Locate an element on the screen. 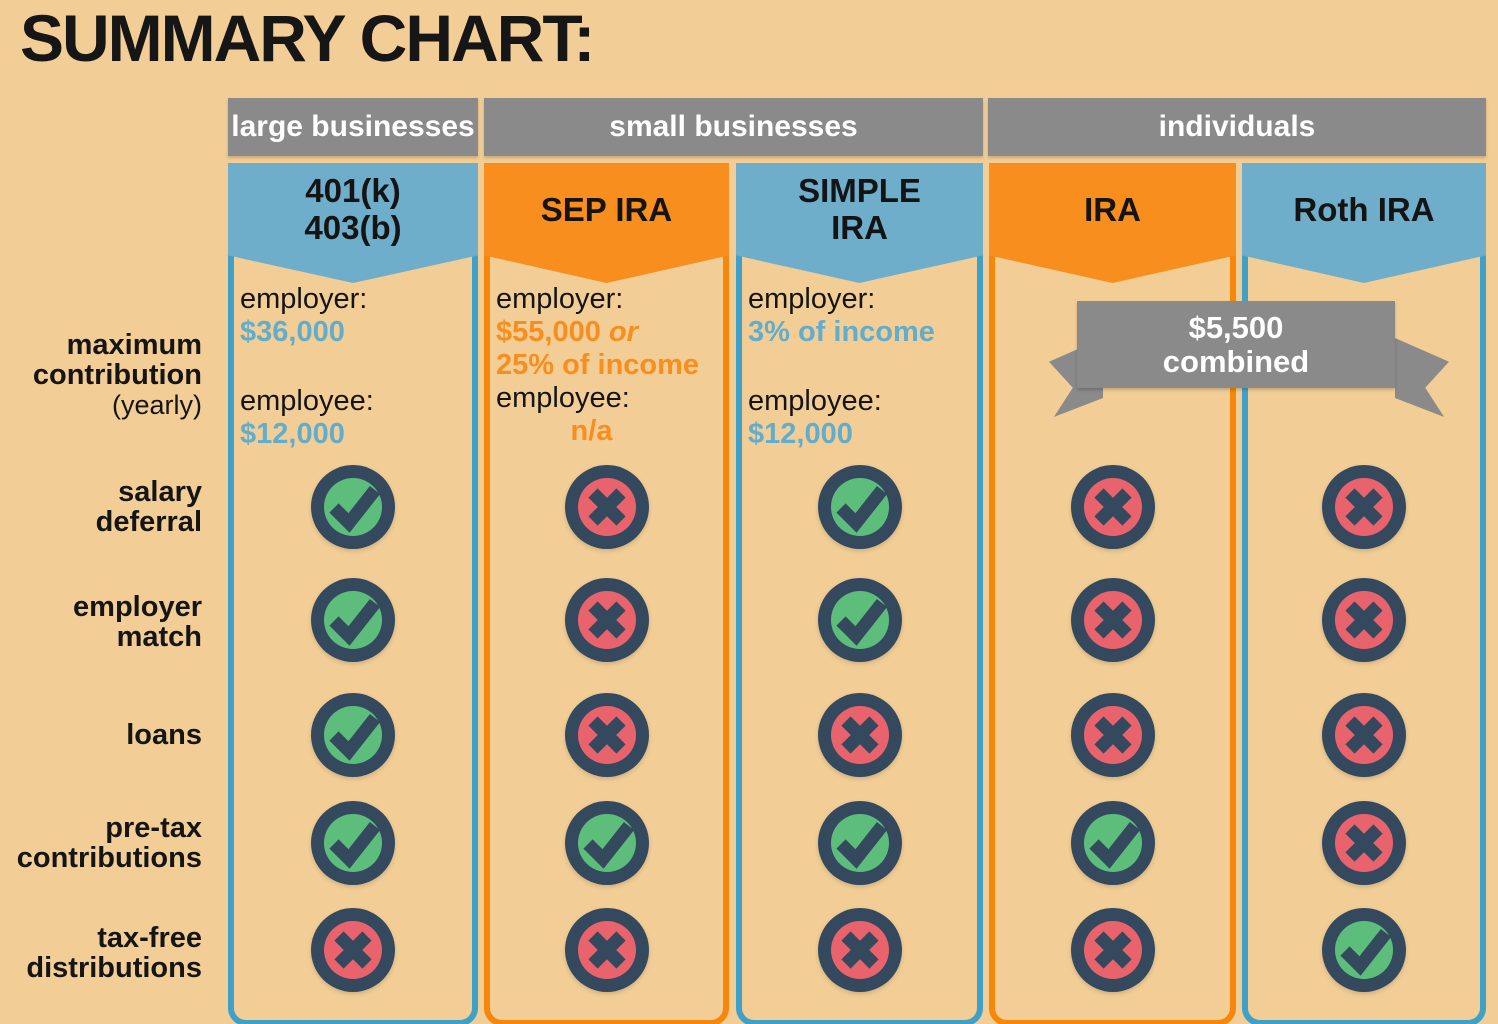  column-title: Roth IRA is located at coordinates (1364, 209).